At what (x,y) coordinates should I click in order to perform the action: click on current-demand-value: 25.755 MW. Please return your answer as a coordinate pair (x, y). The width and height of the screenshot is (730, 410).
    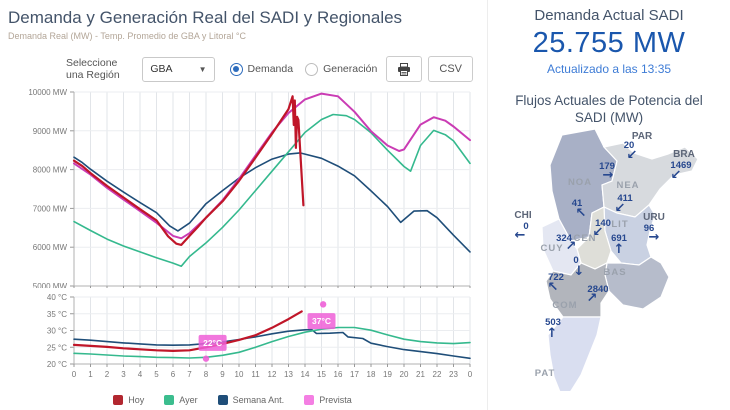
    Looking at the image, I should click on (609, 43).